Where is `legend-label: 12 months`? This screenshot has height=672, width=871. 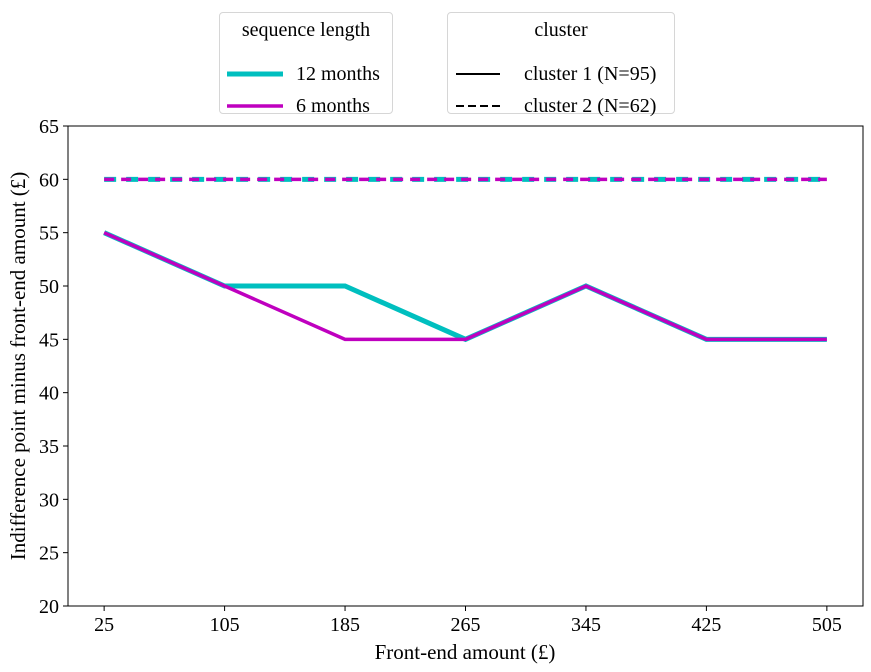
legend-label: 12 months is located at coordinates (338, 74).